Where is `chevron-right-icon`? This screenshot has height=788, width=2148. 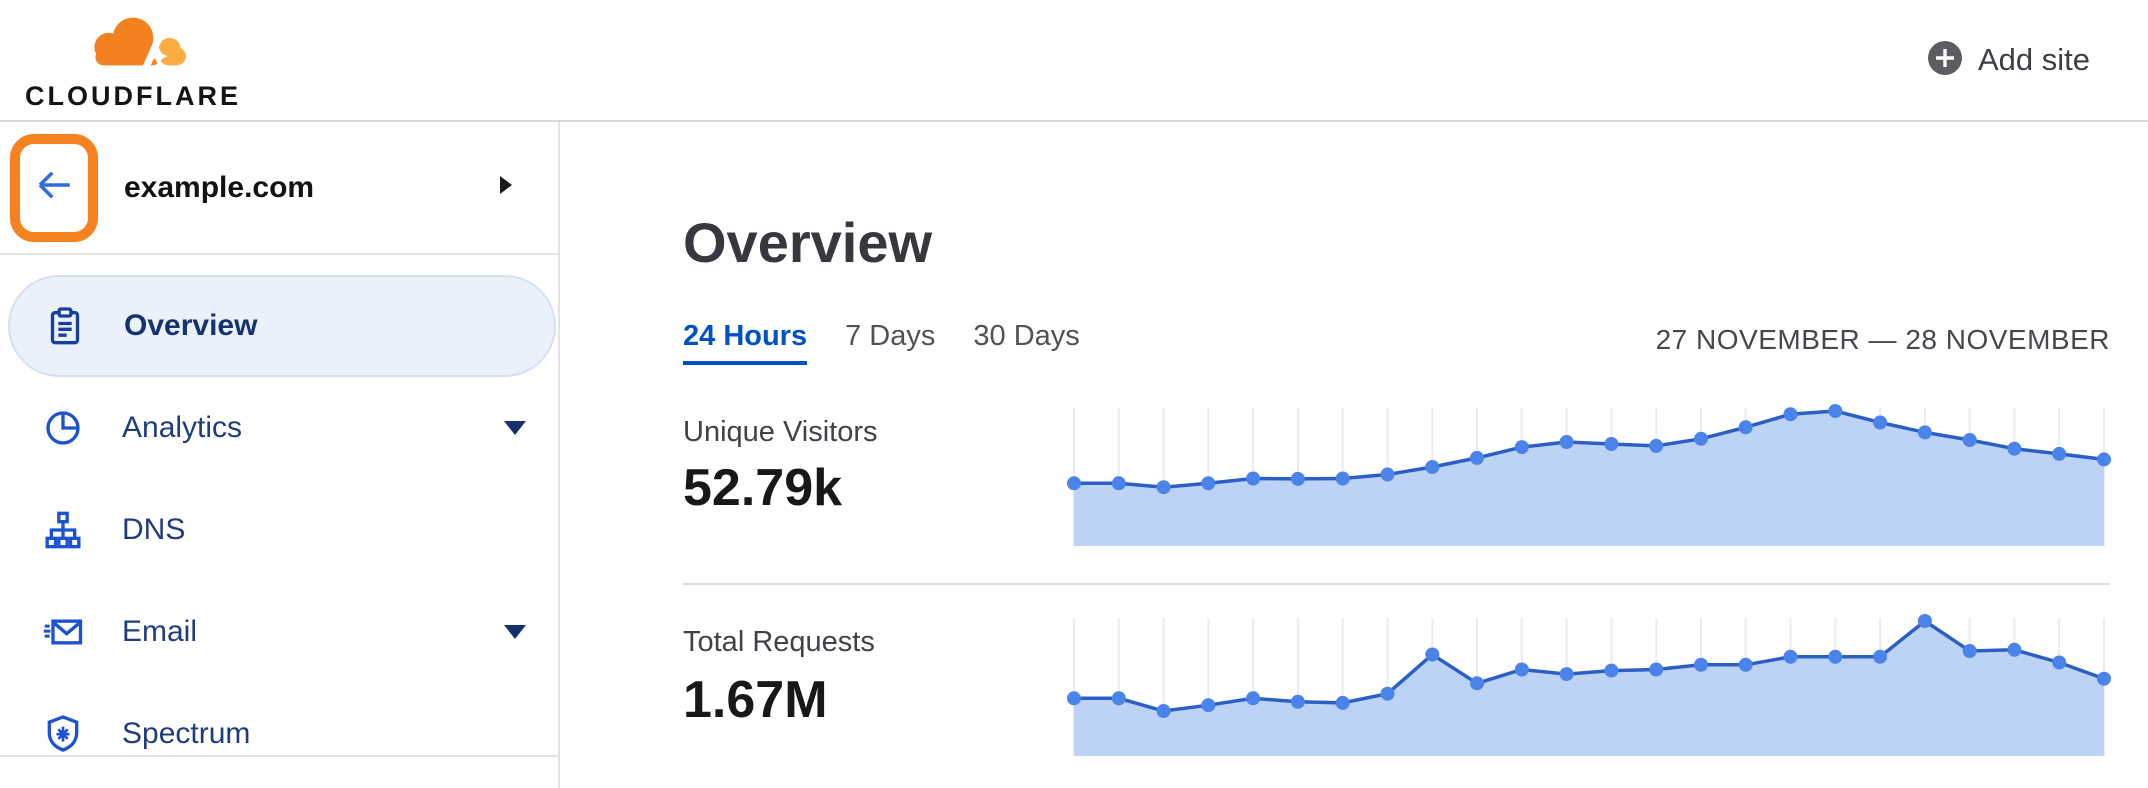
chevron-right-icon is located at coordinates (506, 187).